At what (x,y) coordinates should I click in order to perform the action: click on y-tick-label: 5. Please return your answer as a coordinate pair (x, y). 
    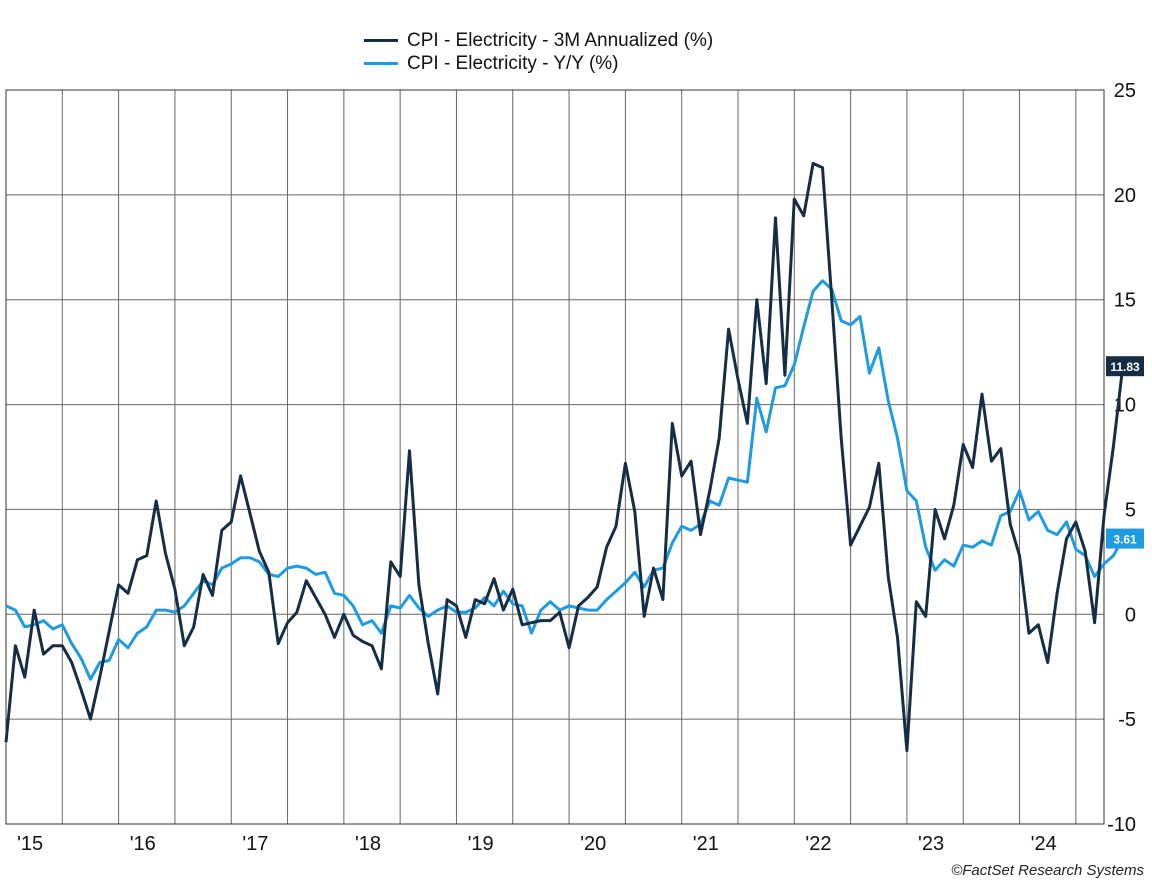
    Looking at the image, I should click on (1130, 510).